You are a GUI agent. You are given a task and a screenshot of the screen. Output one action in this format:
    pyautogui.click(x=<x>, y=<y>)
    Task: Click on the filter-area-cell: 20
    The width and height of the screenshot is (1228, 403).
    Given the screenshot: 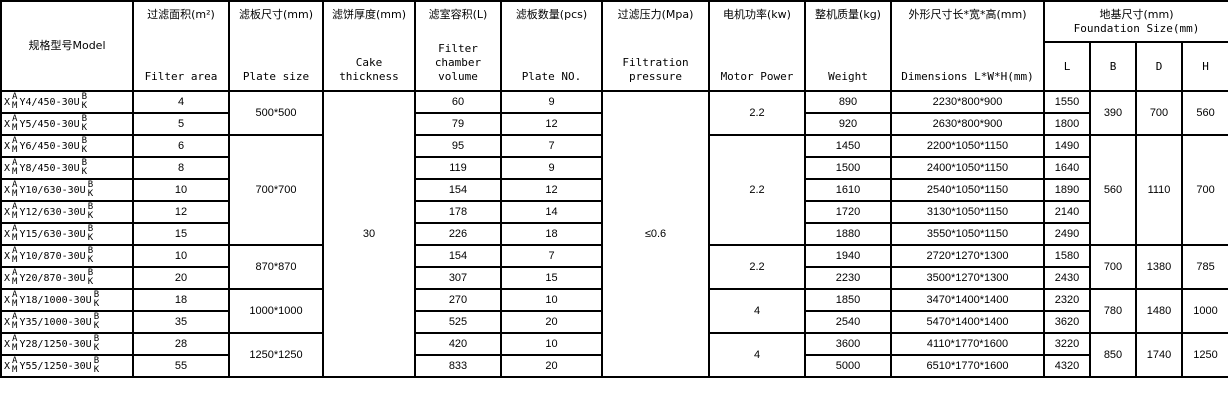 What is the action you would take?
    pyautogui.click(x=181, y=278)
    